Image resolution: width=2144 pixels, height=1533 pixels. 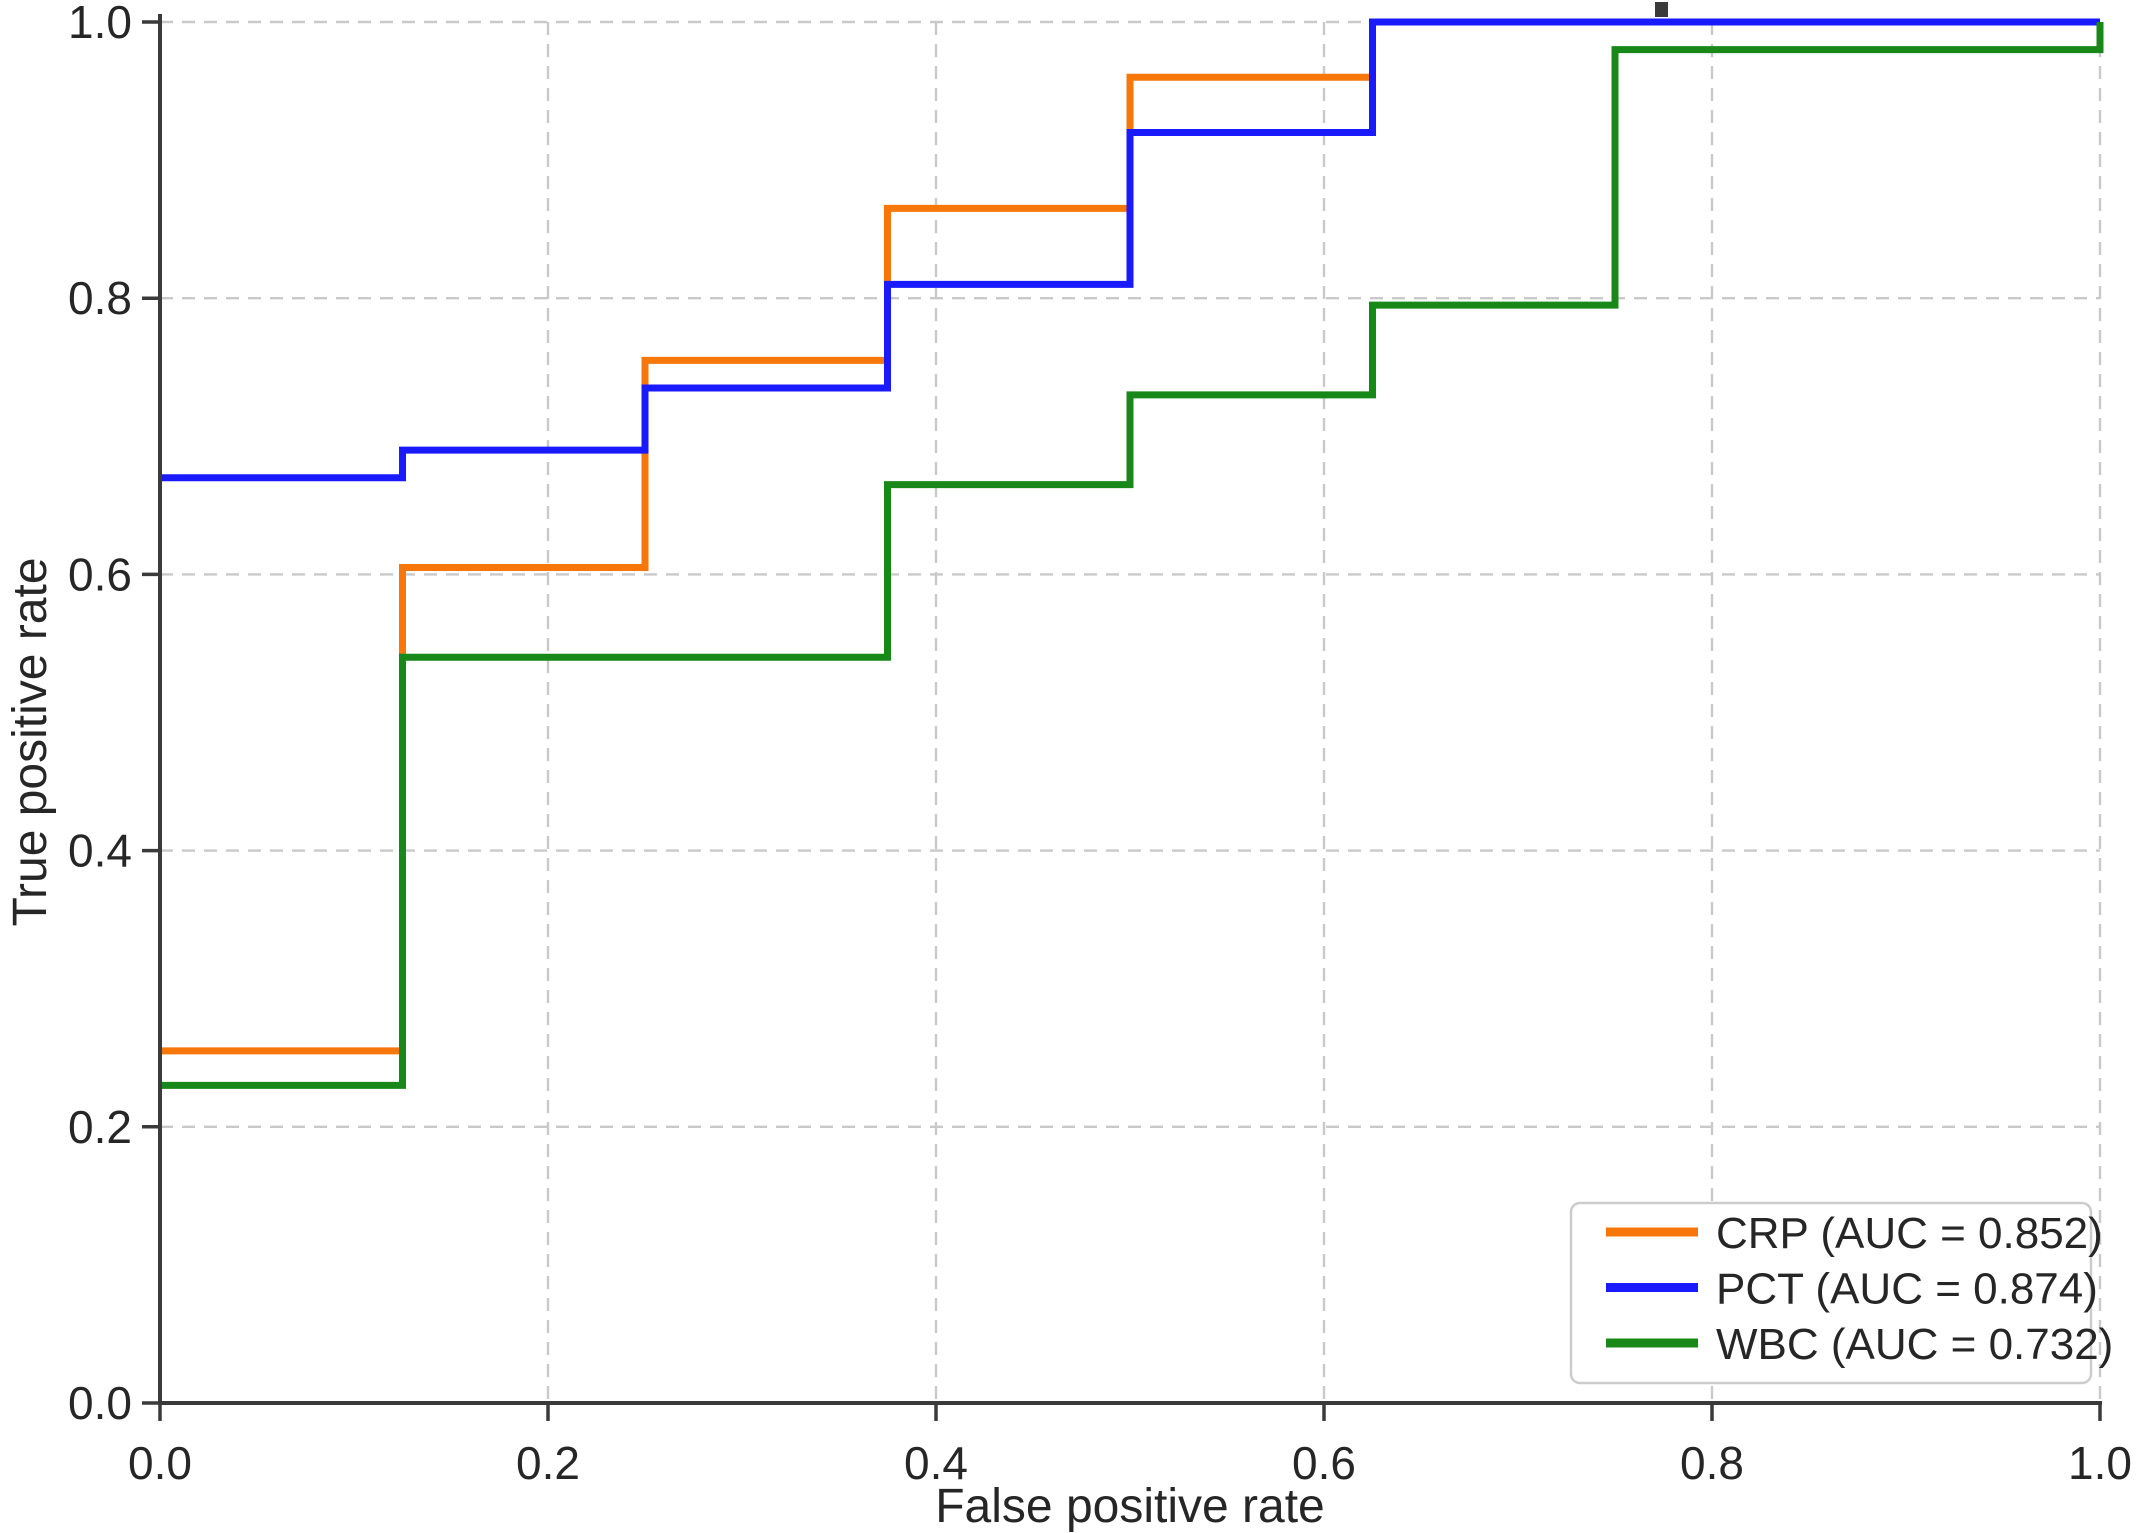 I want to click on legend-label-pct: PCT (AUC = 0.874), so click(x=1907, y=1289).